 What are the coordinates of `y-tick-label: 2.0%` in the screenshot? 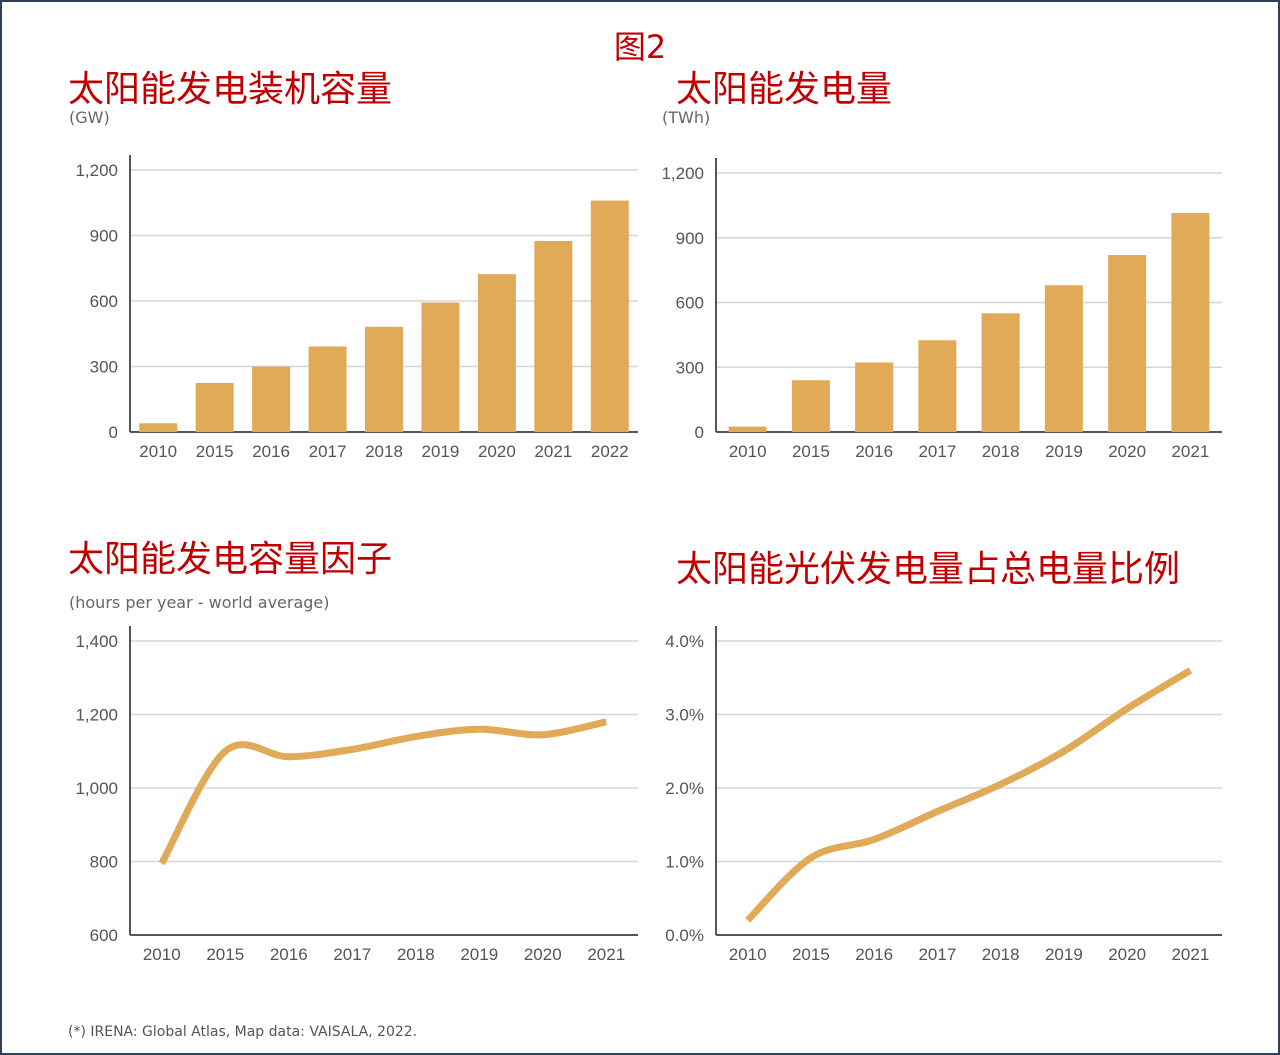 It's located at (684, 788).